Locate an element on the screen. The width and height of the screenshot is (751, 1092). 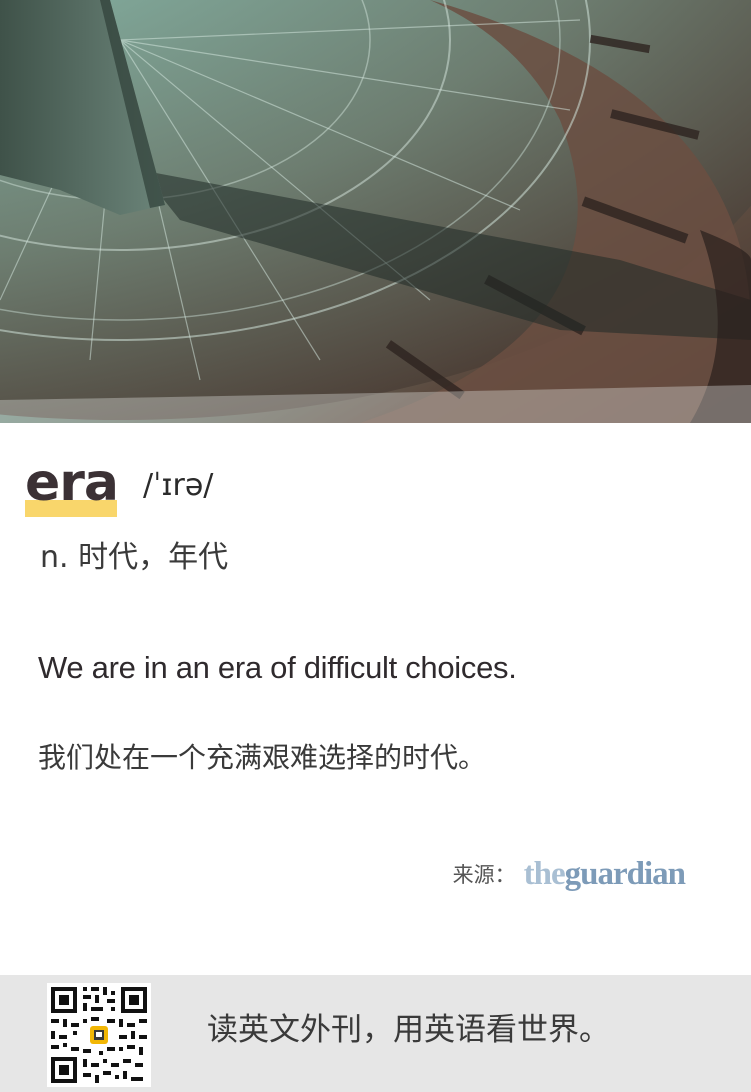
guardian-logo: theguardian is located at coordinates (604, 874).